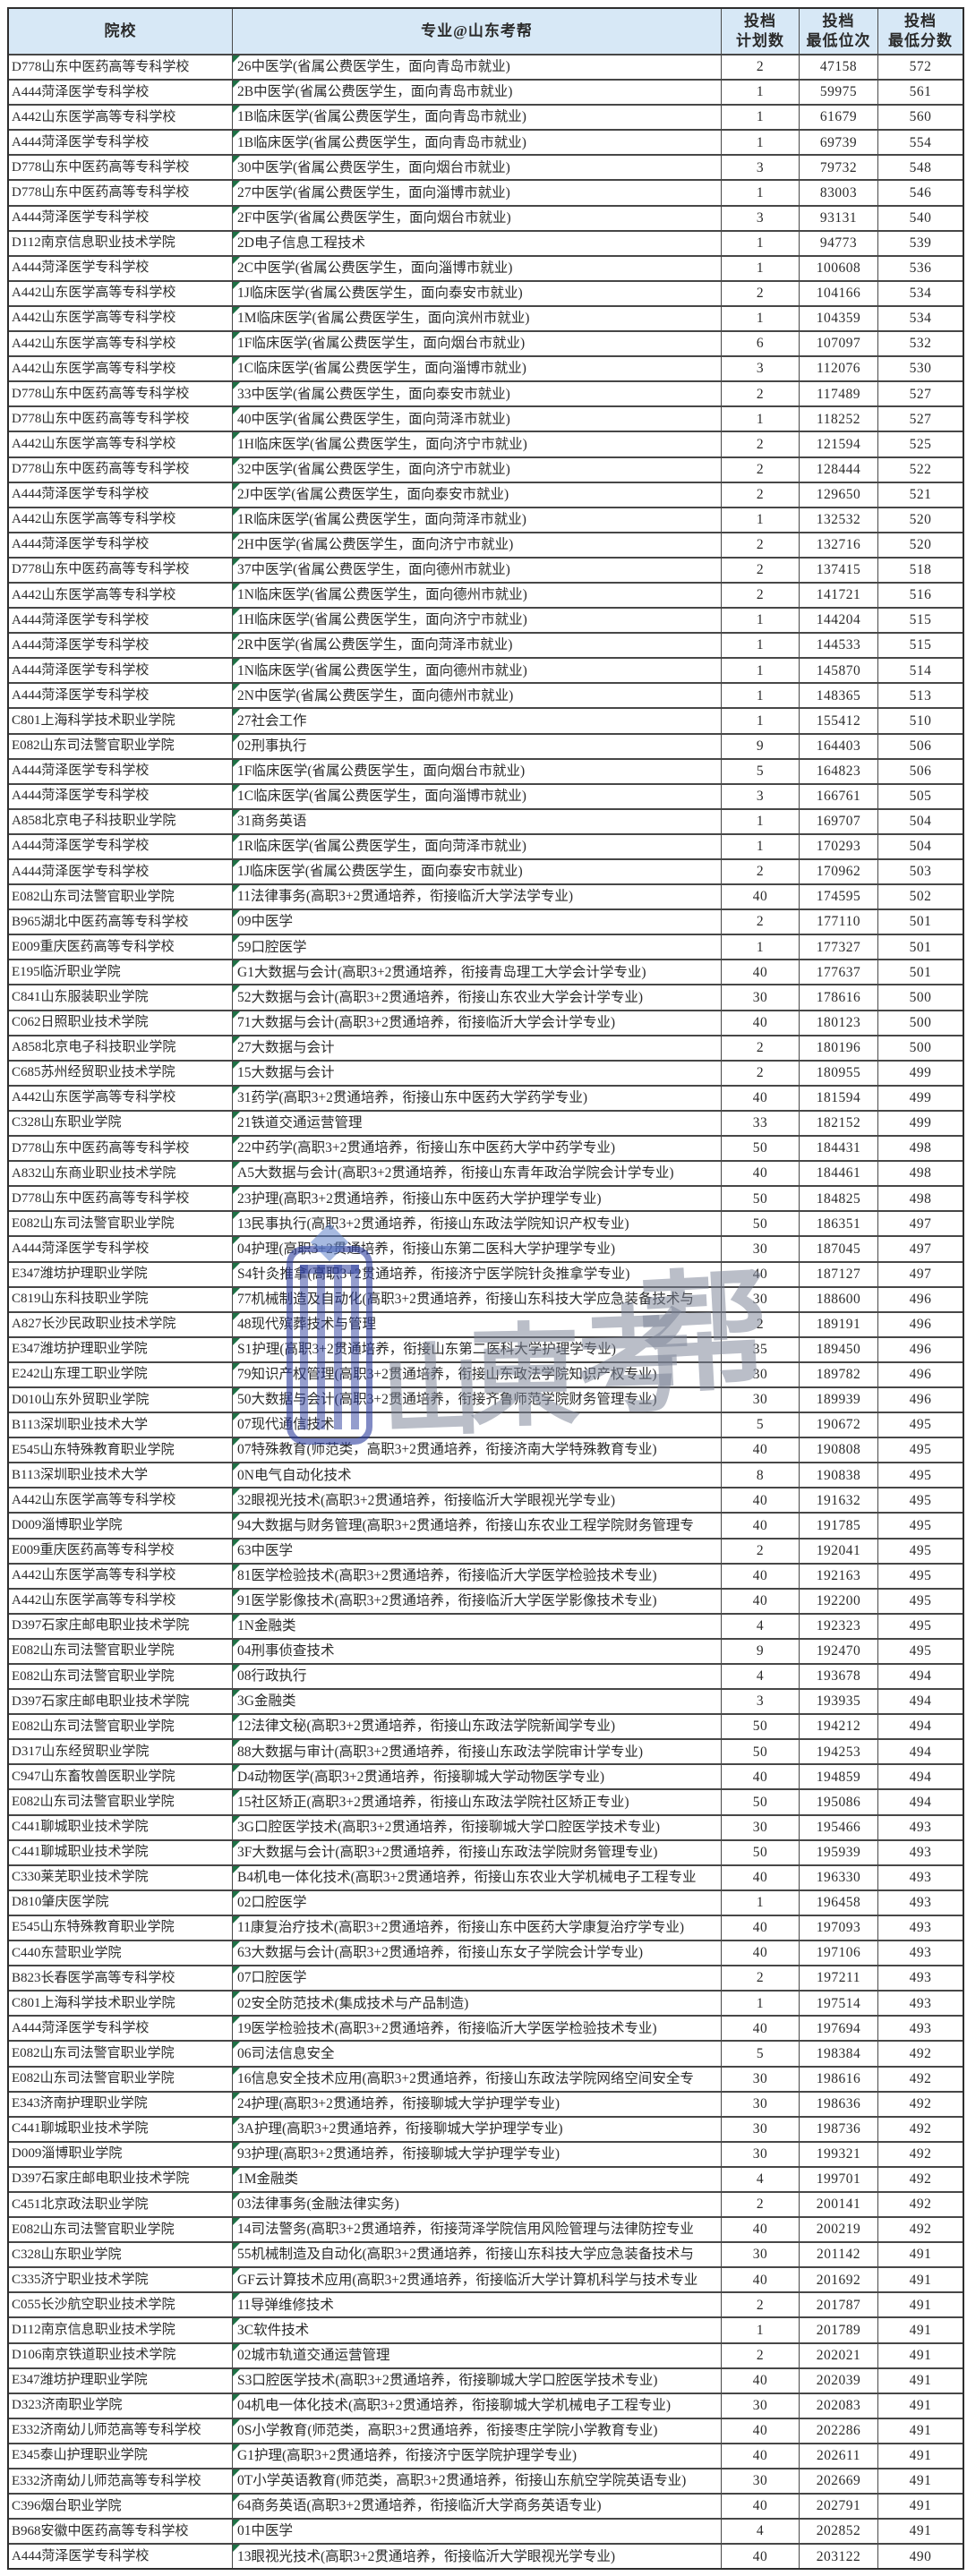 The image size is (967, 2576). I want to click on cell-major: 11导弹维修技术, so click(476, 2305).